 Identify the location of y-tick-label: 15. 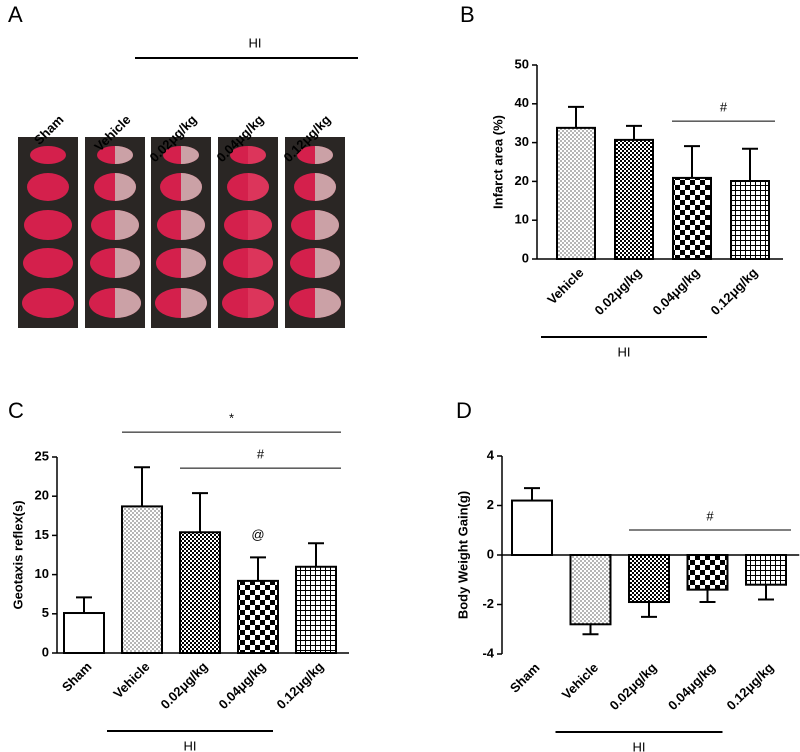
(42, 534).